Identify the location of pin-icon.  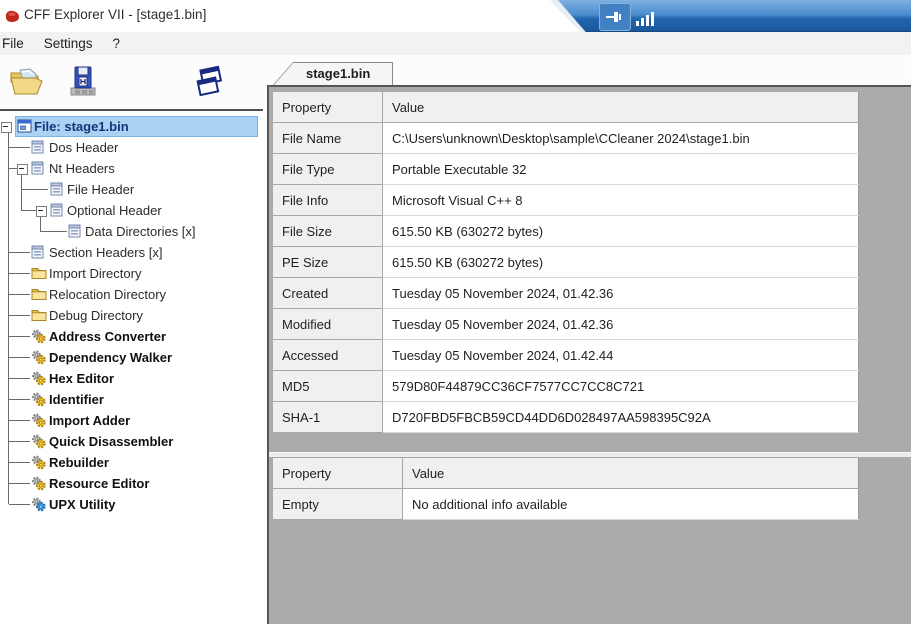
(615, 17).